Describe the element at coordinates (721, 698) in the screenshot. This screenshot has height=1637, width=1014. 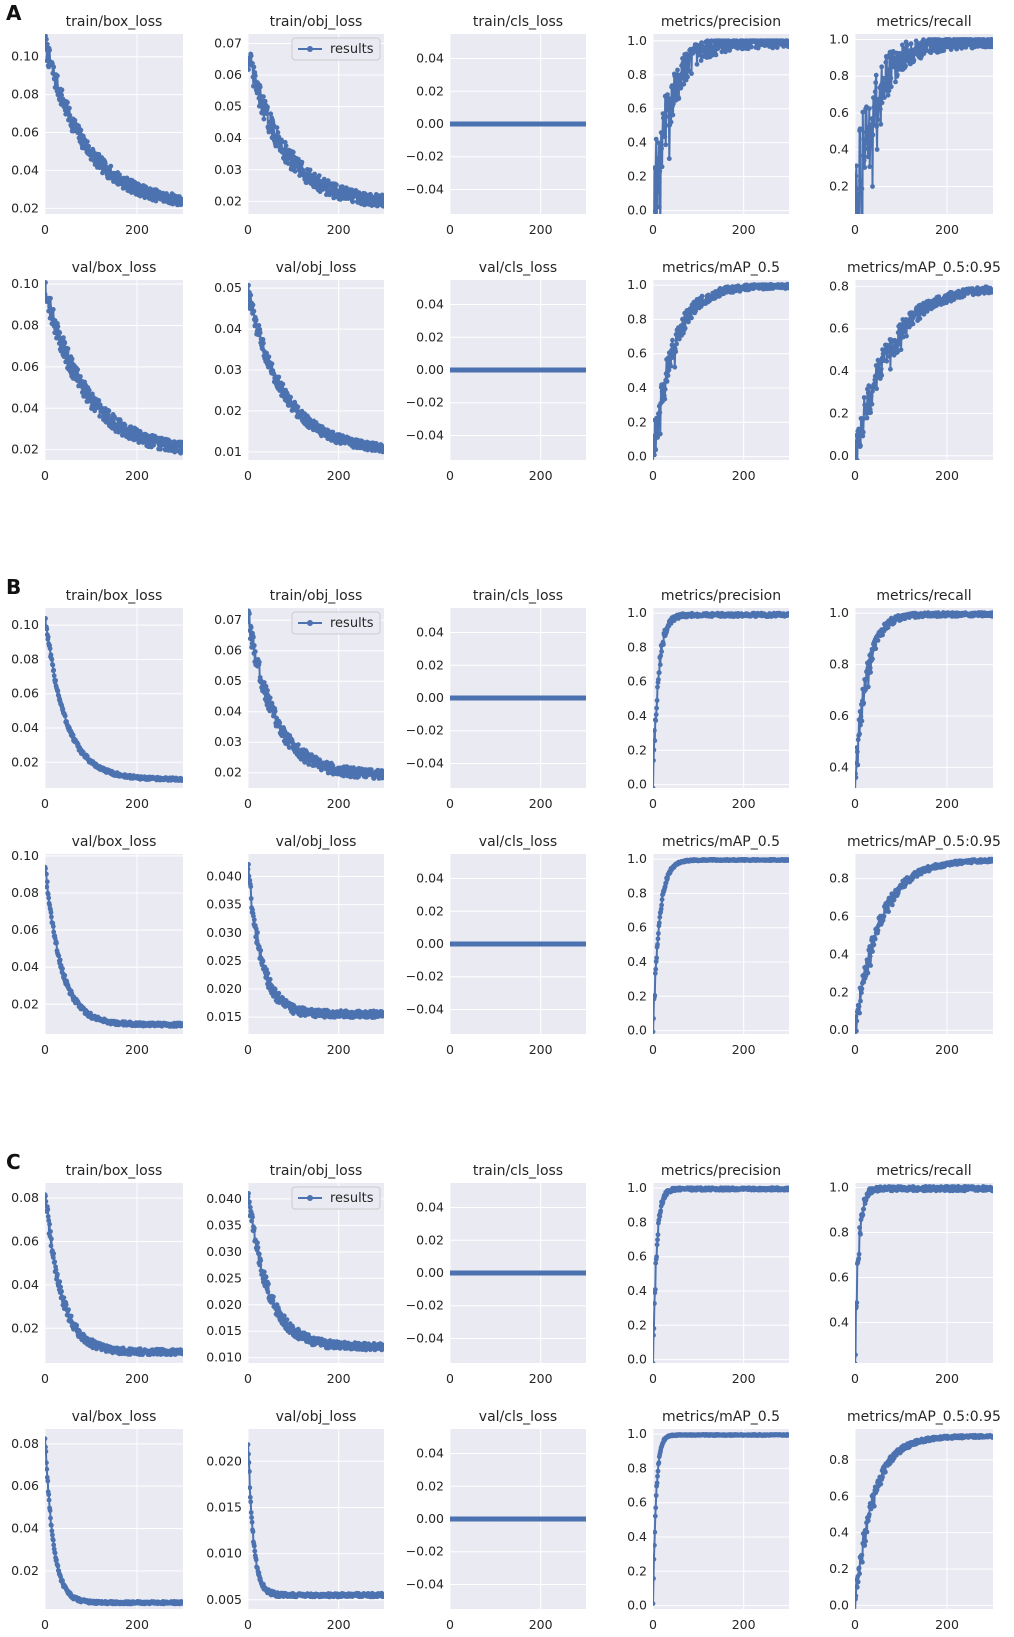
I see `plot-area` at that location.